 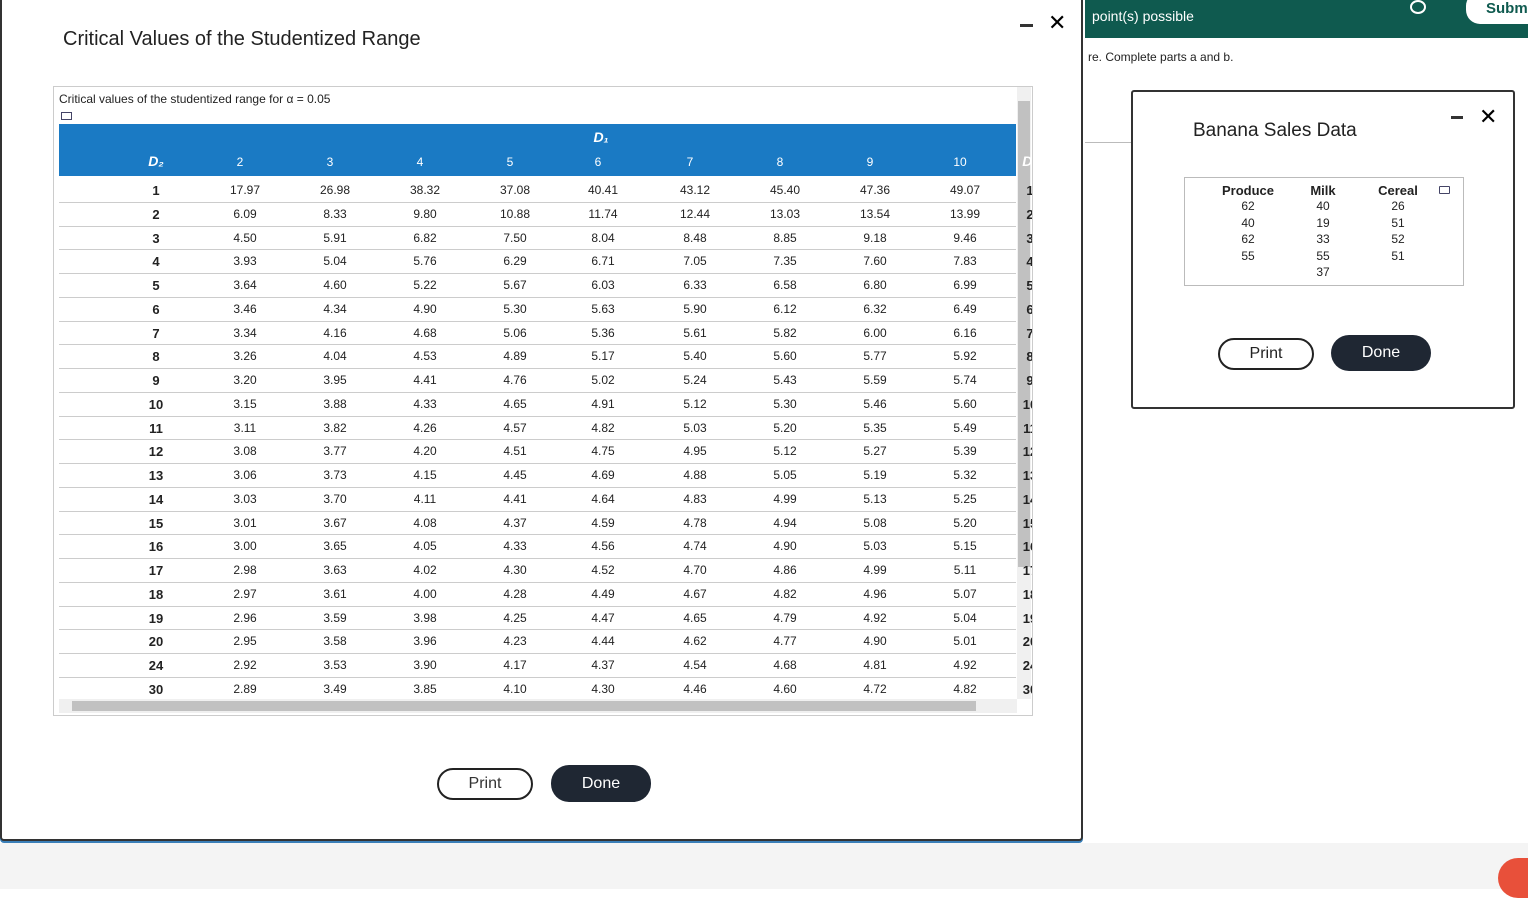 What do you see at coordinates (515, 593) in the screenshot?
I see `table-cell: 4.28` at bounding box center [515, 593].